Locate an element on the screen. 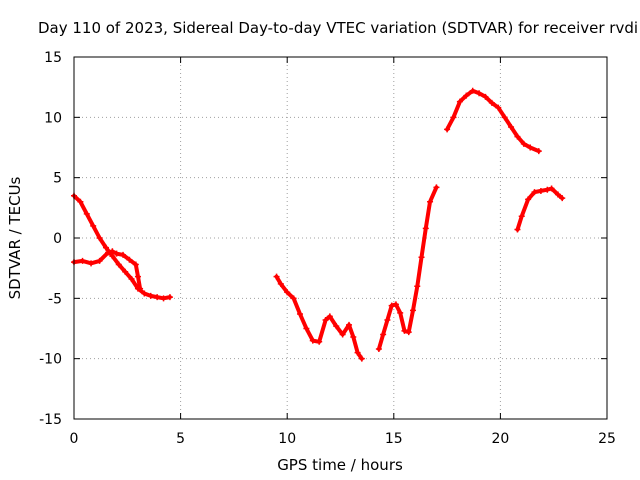  y-axis-label: SDTVAR / TECUs is located at coordinates (15, 237).